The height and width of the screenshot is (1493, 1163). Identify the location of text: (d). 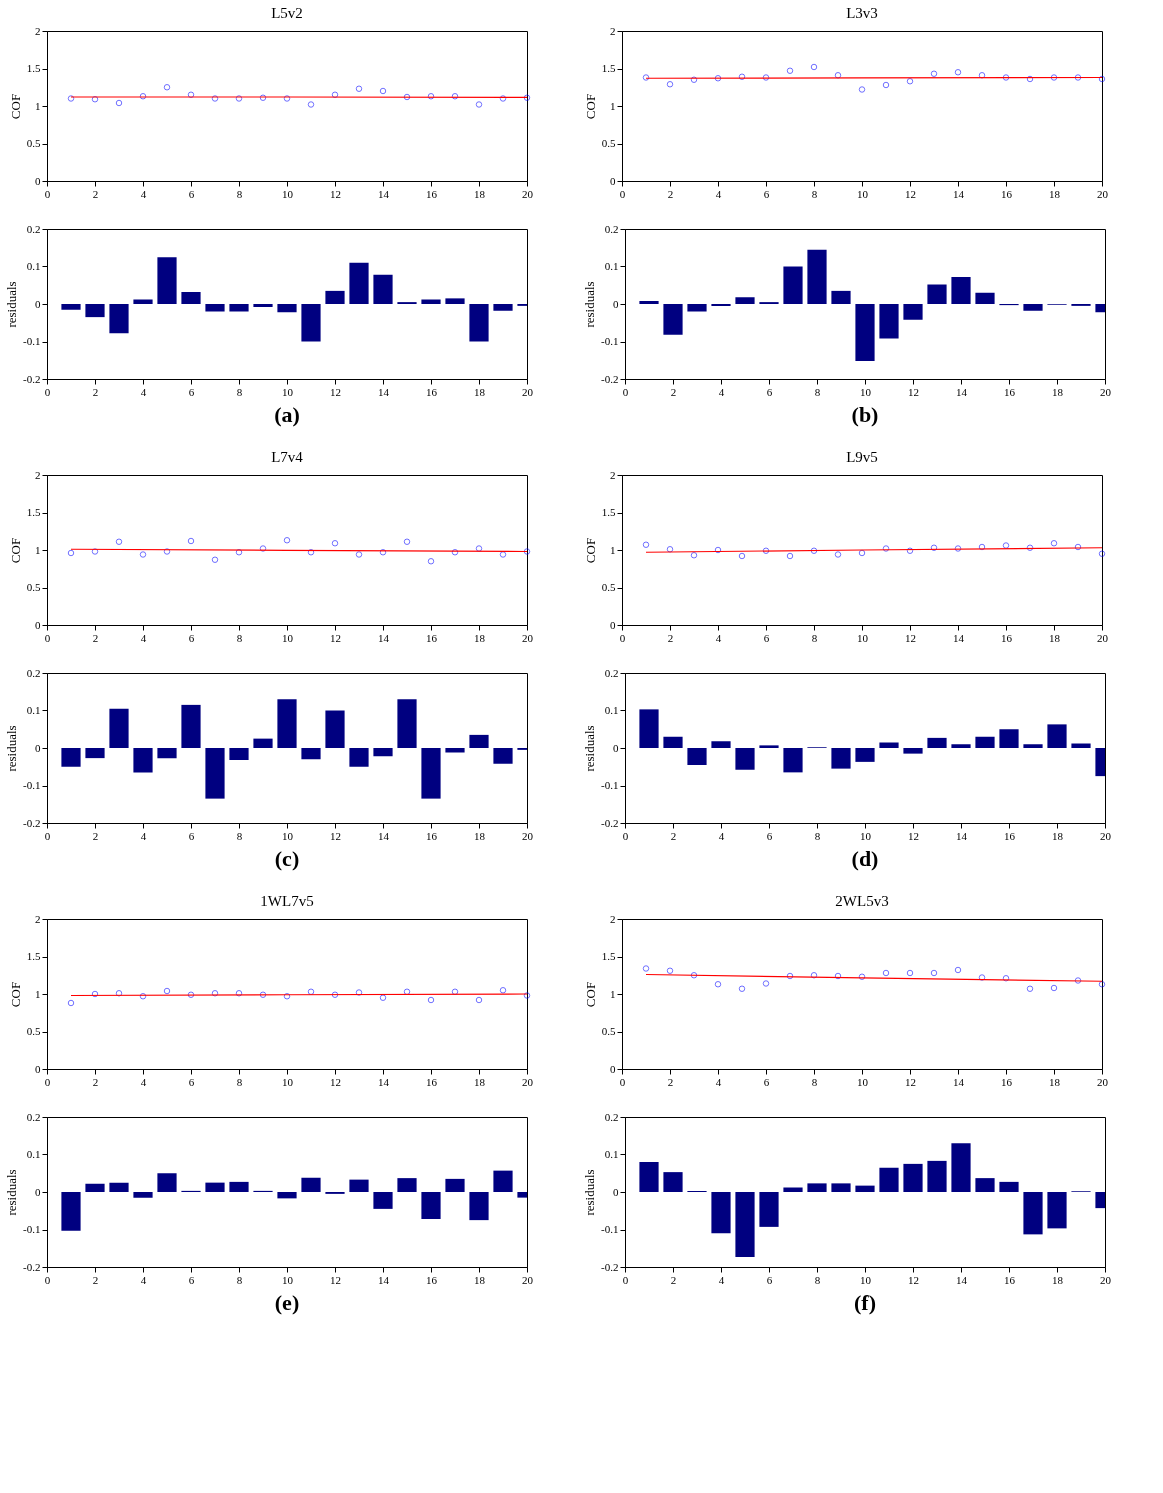
(865, 858).